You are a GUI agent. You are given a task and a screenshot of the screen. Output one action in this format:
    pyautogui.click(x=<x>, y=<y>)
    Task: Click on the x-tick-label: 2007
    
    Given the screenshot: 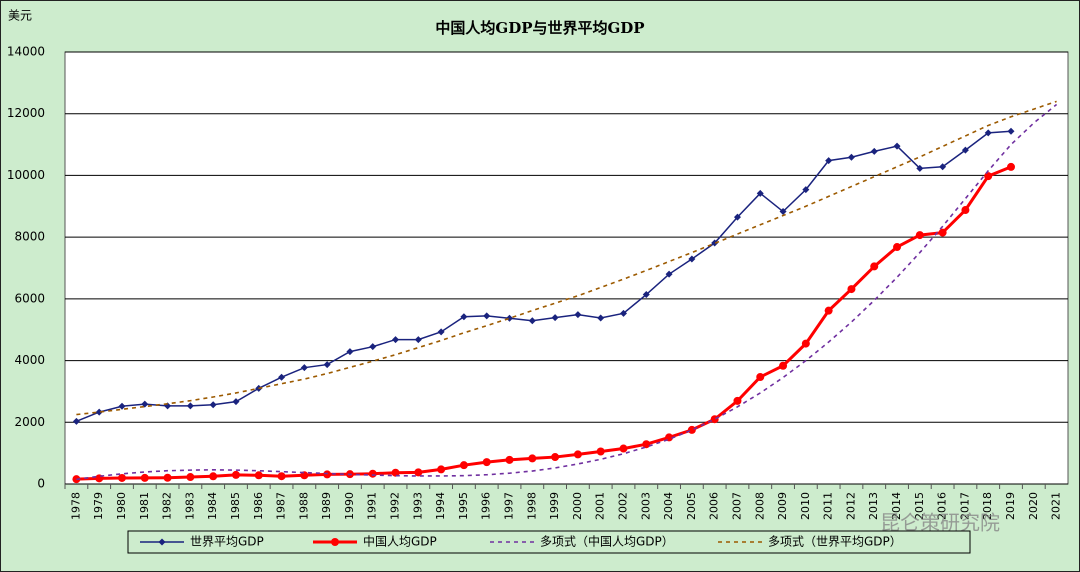 What is the action you would take?
    pyautogui.click(x=736, y=506)
    